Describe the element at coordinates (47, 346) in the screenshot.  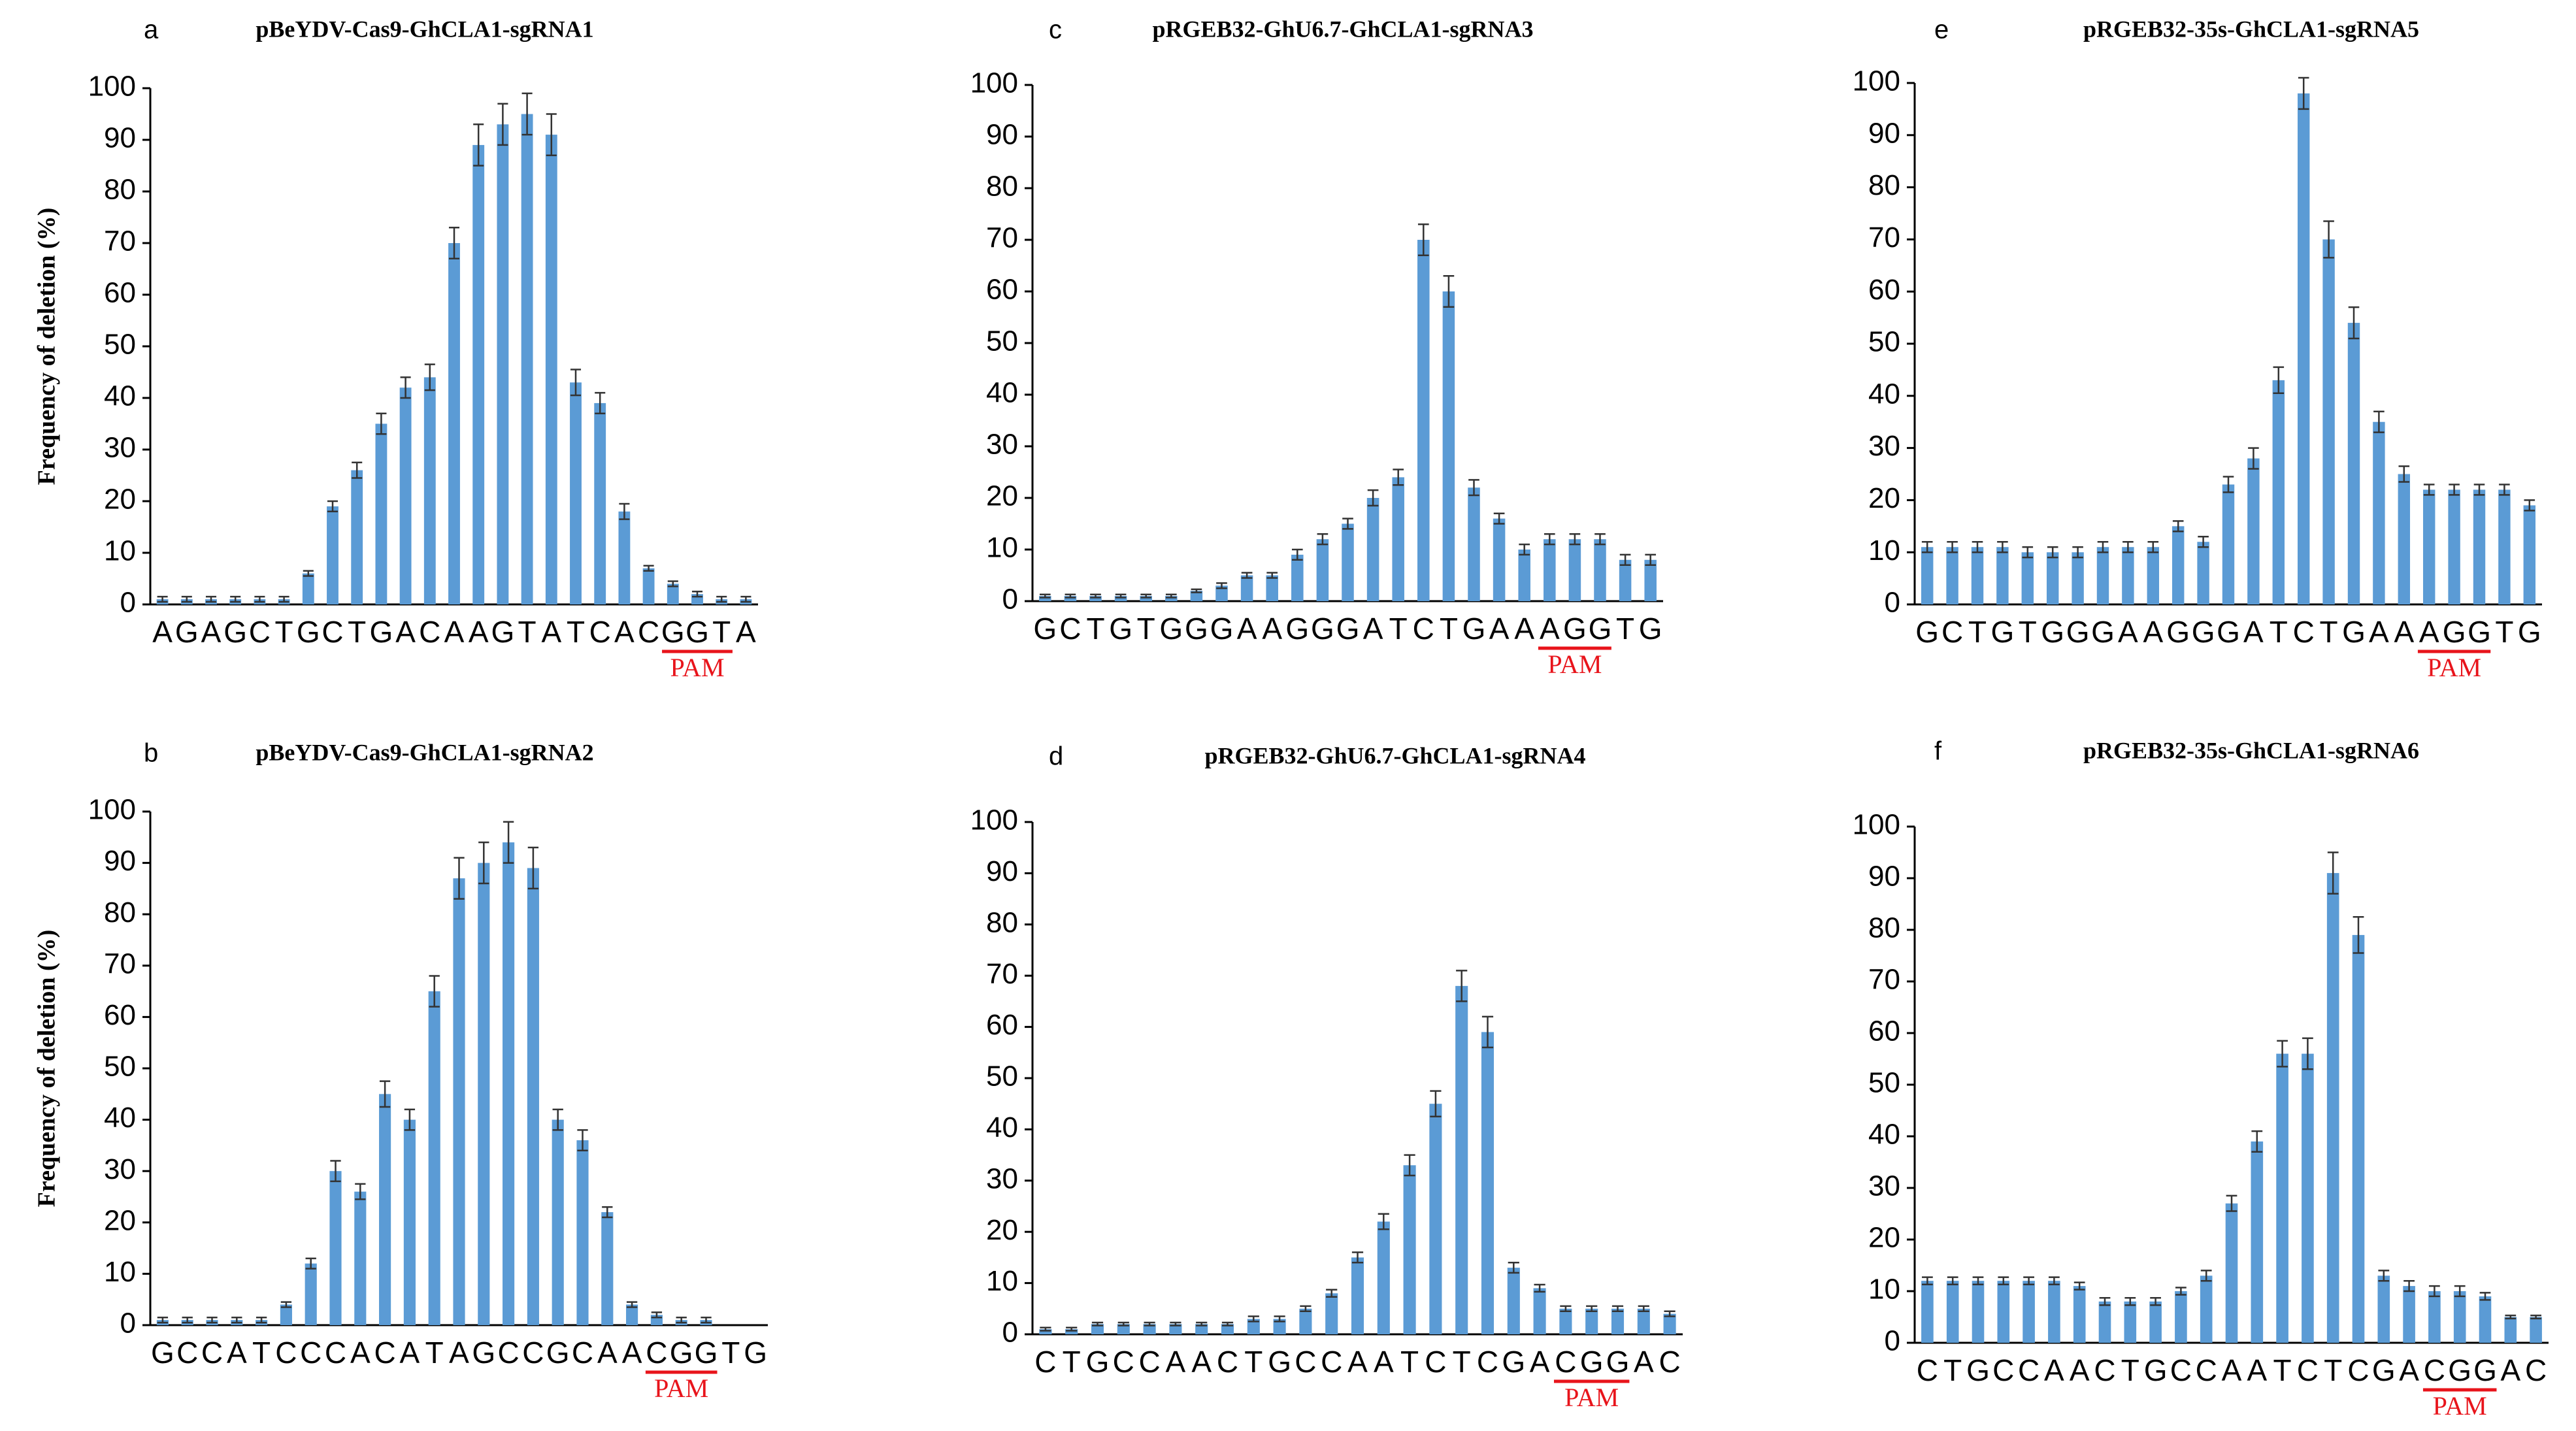
I see `y-axis-label: Frequency of deletion (%)` at that location.